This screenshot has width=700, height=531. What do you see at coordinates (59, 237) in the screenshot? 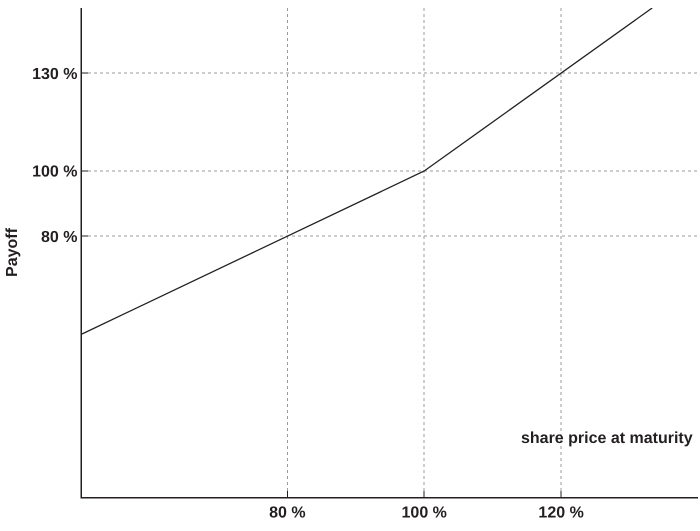
I see `y-tick-label: 80 %` at bounding box center [59, 237].